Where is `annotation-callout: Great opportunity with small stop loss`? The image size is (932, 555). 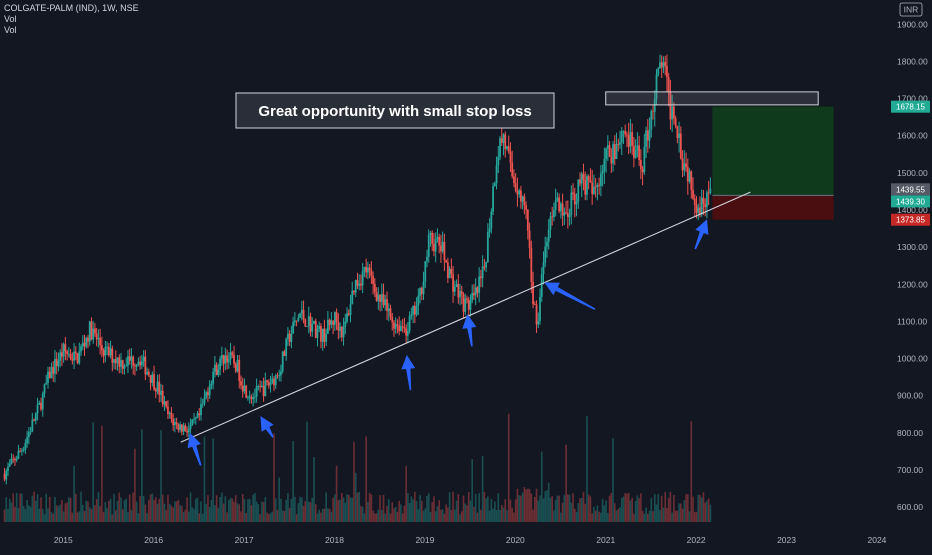 annotation-callout: Great opportunity with small stop loss is located at coordinates (395, 110).